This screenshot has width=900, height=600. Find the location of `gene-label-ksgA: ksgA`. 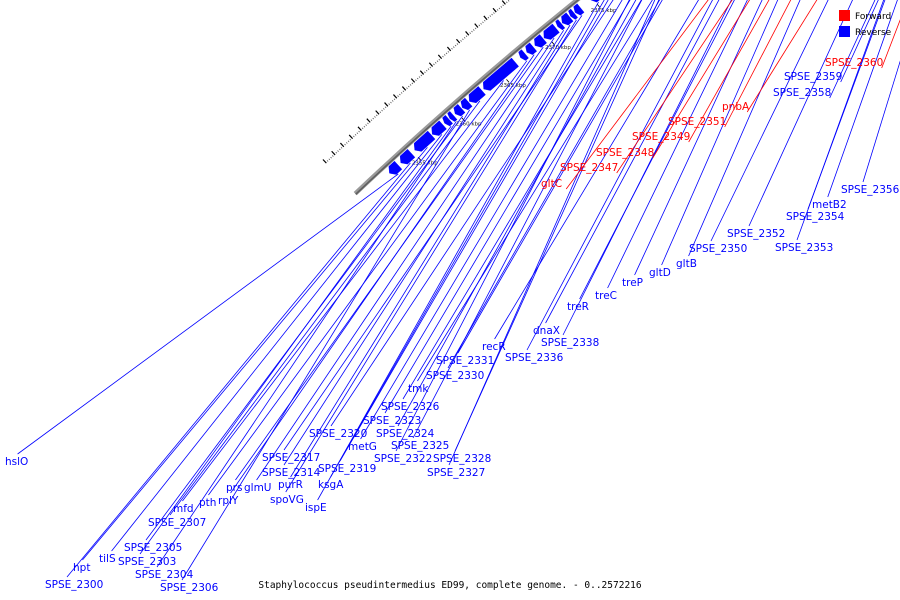

gene-label-ksgA: ksgA is located at coordinates (331, 485).